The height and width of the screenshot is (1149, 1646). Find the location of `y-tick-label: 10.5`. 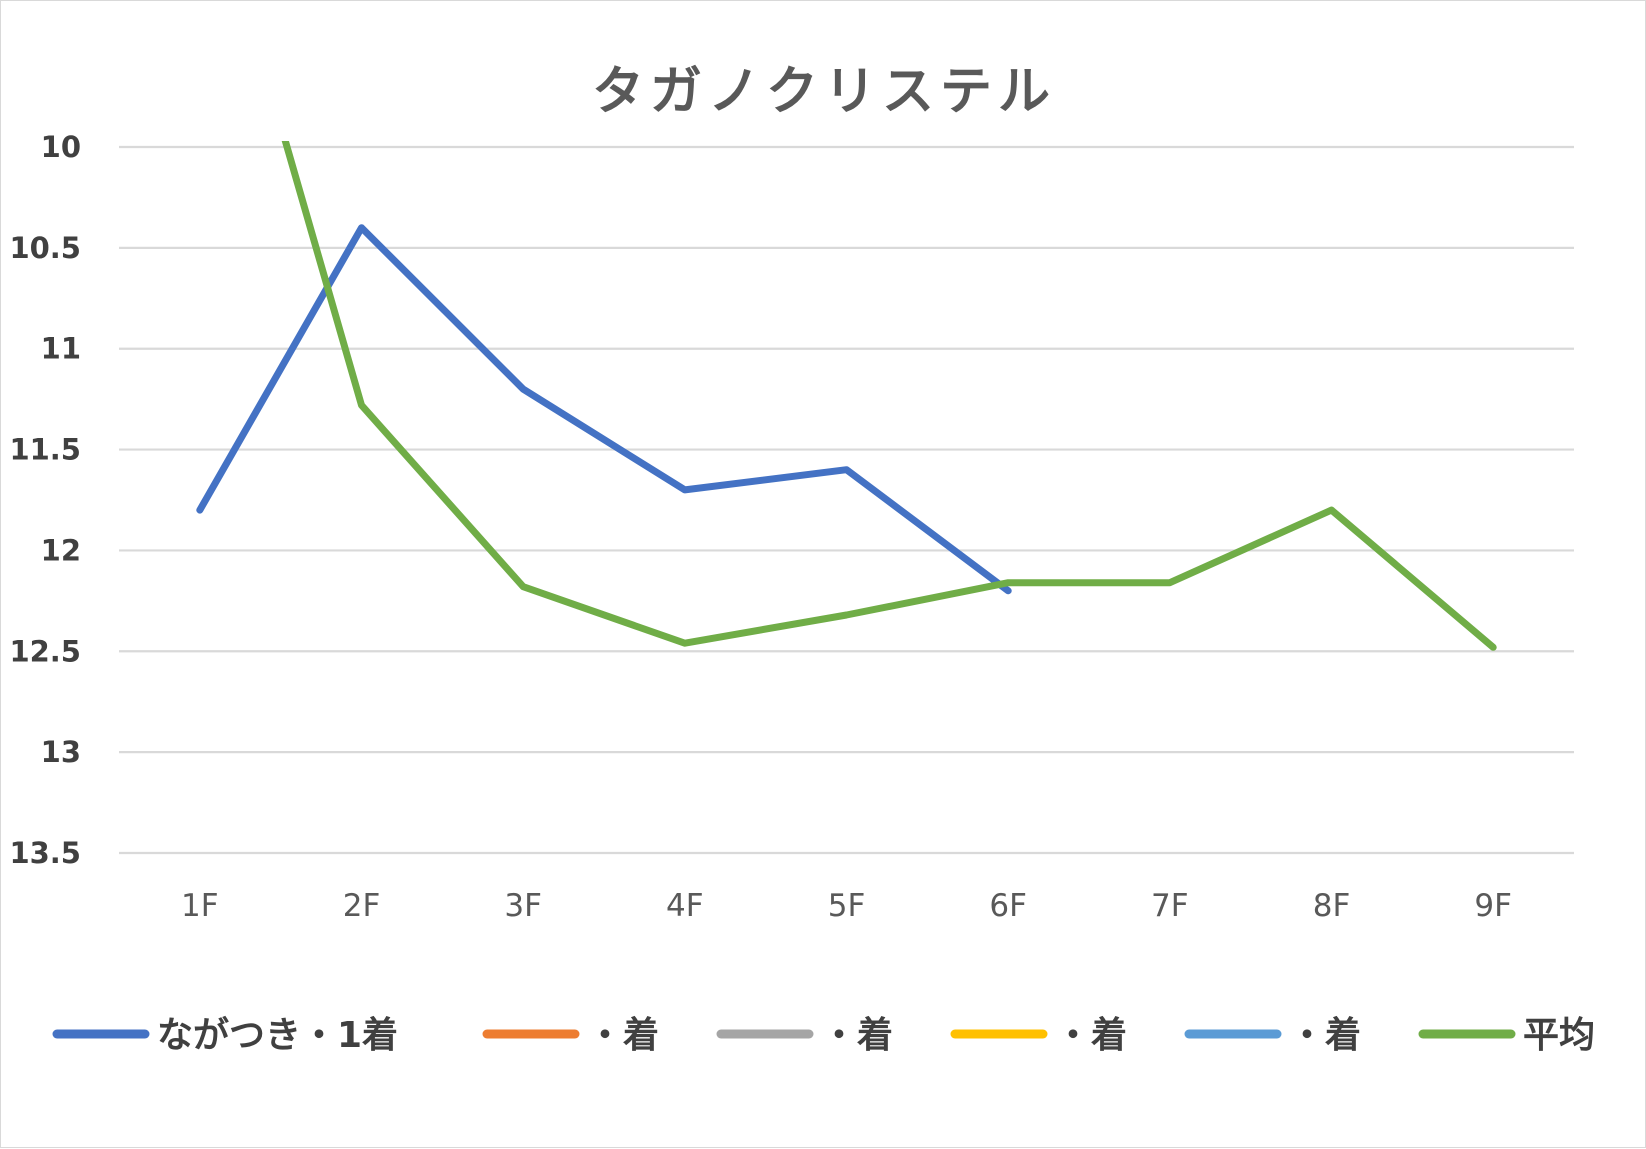

y-tick-label: 10.5 is located at coordinates (45, 248).